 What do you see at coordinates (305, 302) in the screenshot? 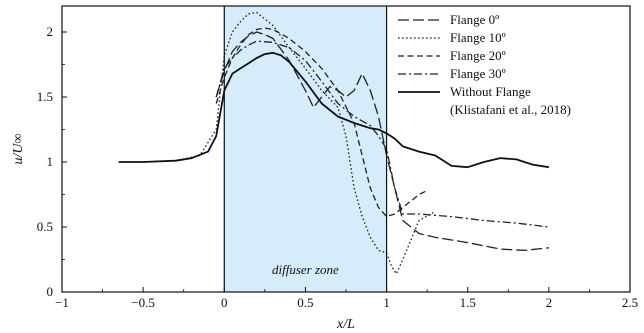
I see `x-tick-label: 0.5` at bounding box center [305, 302].